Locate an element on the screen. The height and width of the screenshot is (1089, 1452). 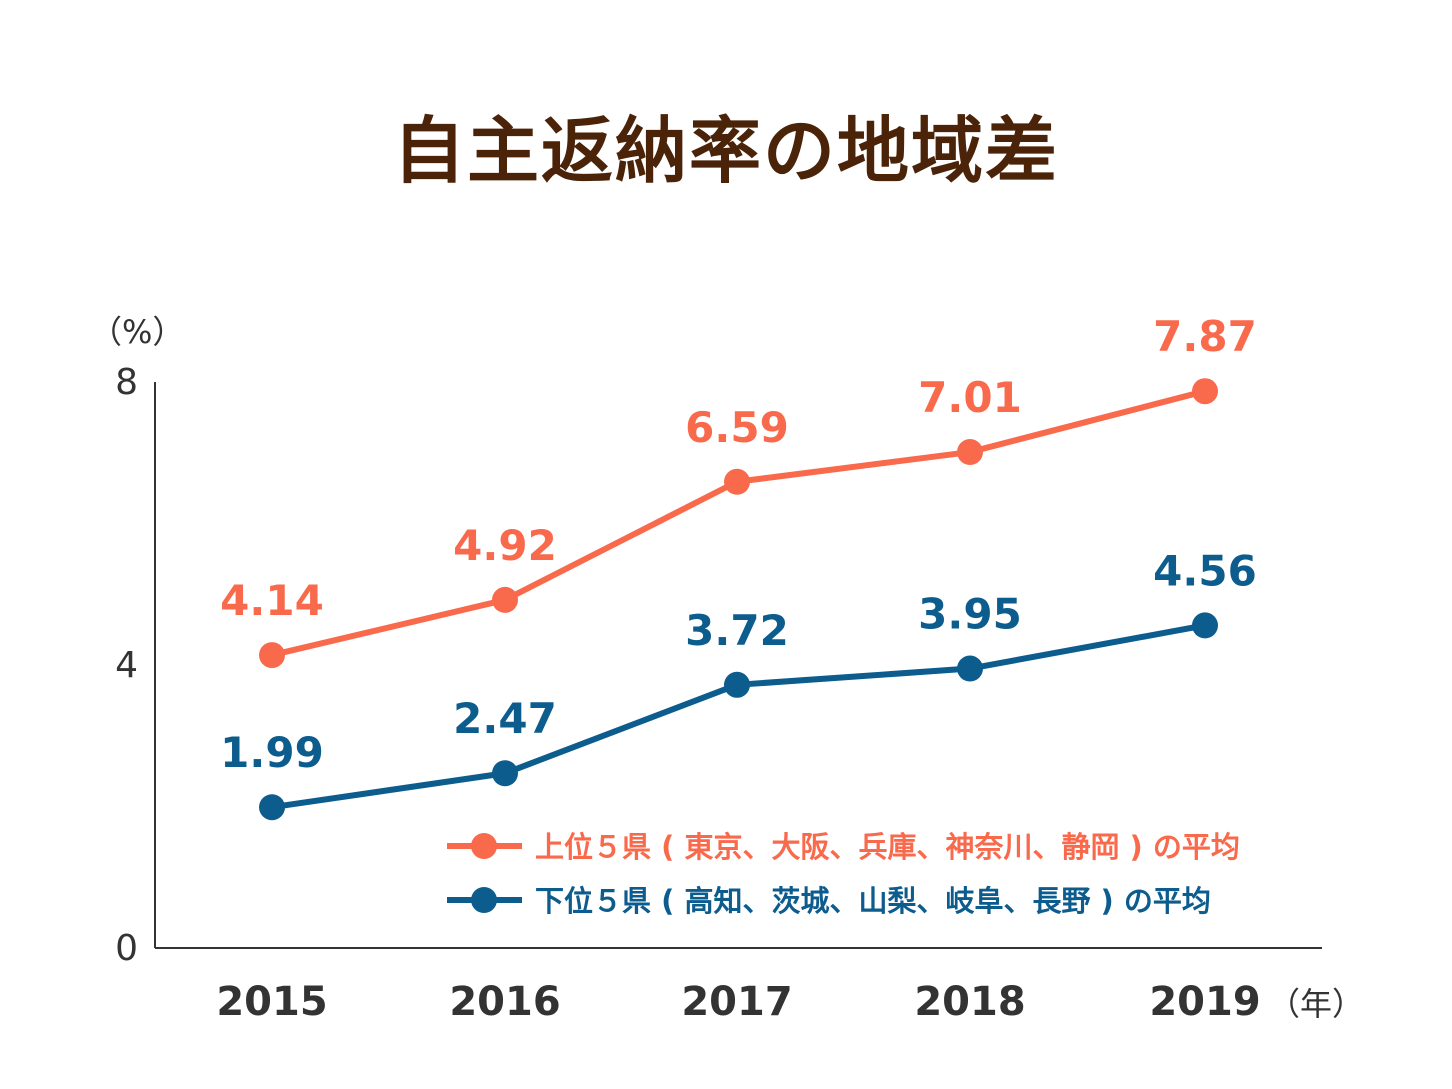
data-label: 4.56 is located at coordinates (1205, 570).